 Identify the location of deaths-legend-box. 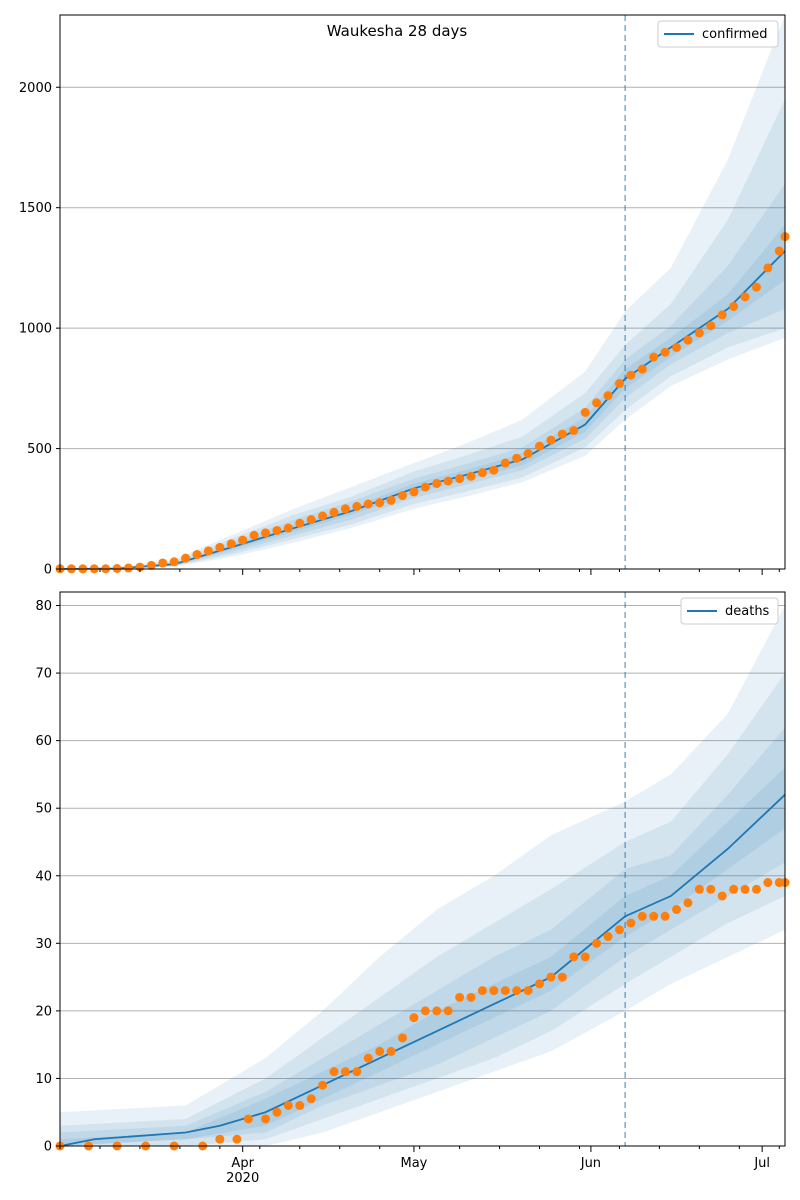
(729, 611).